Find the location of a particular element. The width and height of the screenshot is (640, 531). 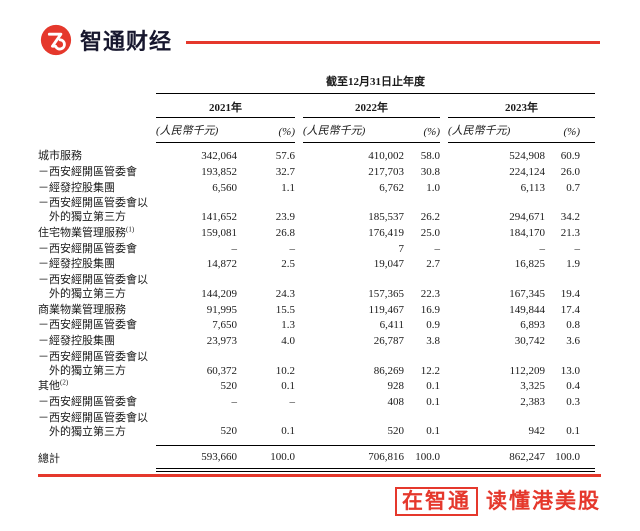

cell-value: 193,852 is located at coordinates (219, 171).